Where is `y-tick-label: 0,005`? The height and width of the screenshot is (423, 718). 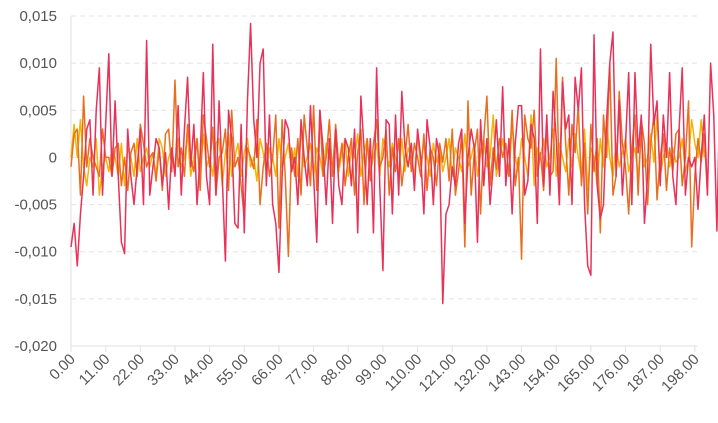 y-tick-label: 0,005 is located at coordinates (38, 110).